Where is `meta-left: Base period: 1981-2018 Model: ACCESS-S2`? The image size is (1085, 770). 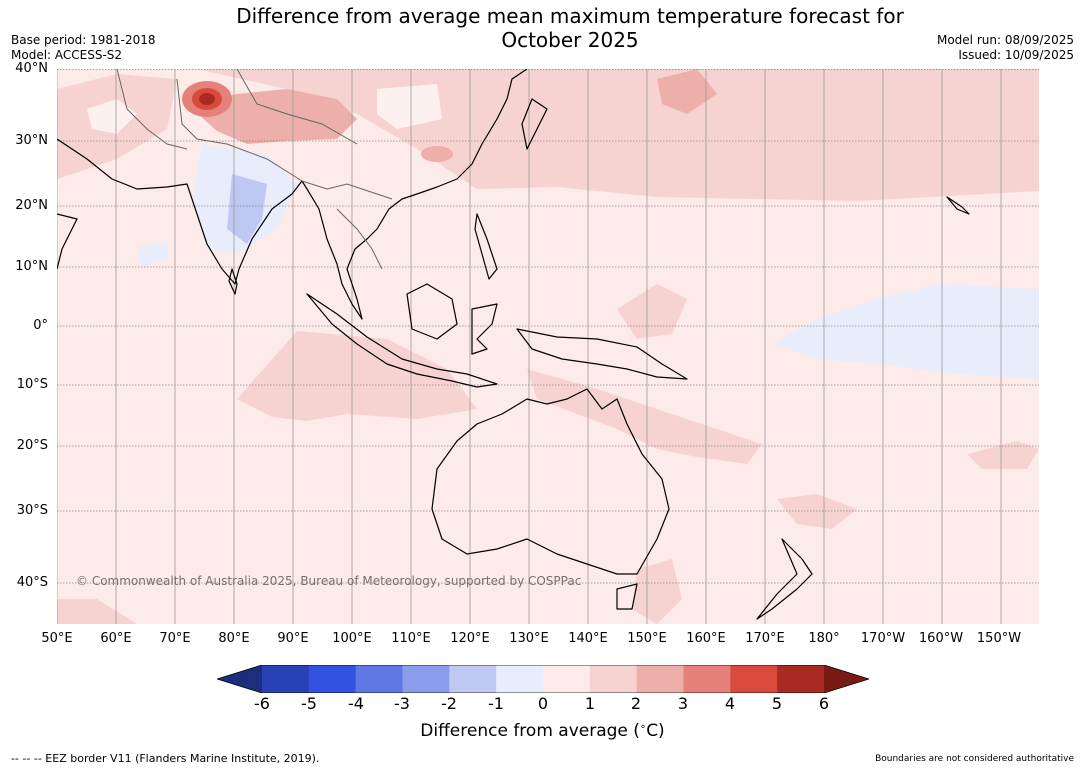 meta-left: Base period: 1981-2018 Model: ACCESS-S2 is located at coordinates (83, 48).